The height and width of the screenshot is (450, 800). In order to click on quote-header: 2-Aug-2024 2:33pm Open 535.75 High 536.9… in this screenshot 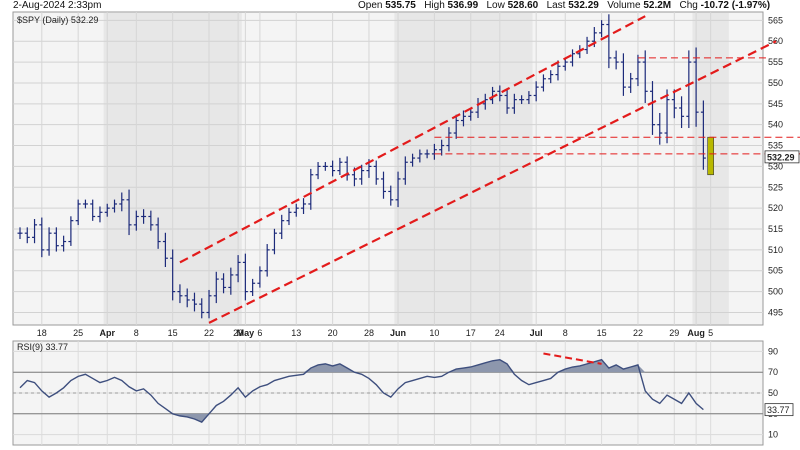, I will do `click(400, 6)`.